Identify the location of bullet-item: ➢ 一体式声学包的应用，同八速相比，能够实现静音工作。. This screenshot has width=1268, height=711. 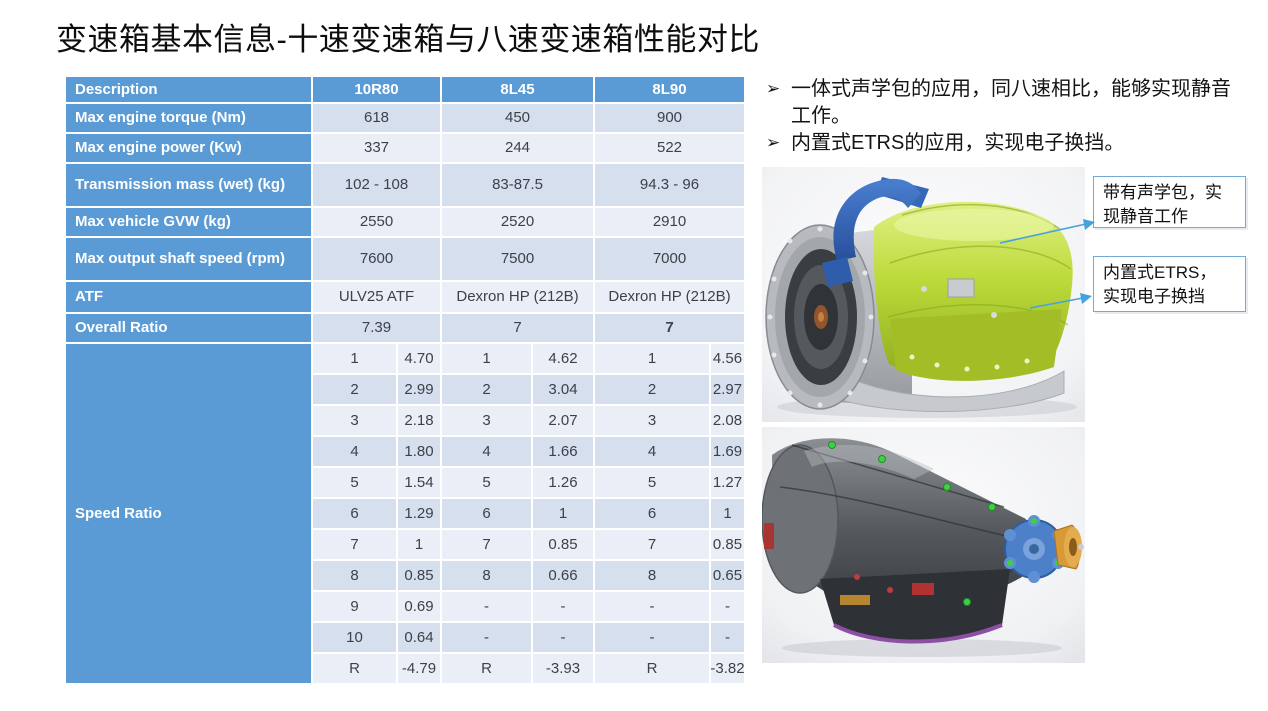
(1007, 103).